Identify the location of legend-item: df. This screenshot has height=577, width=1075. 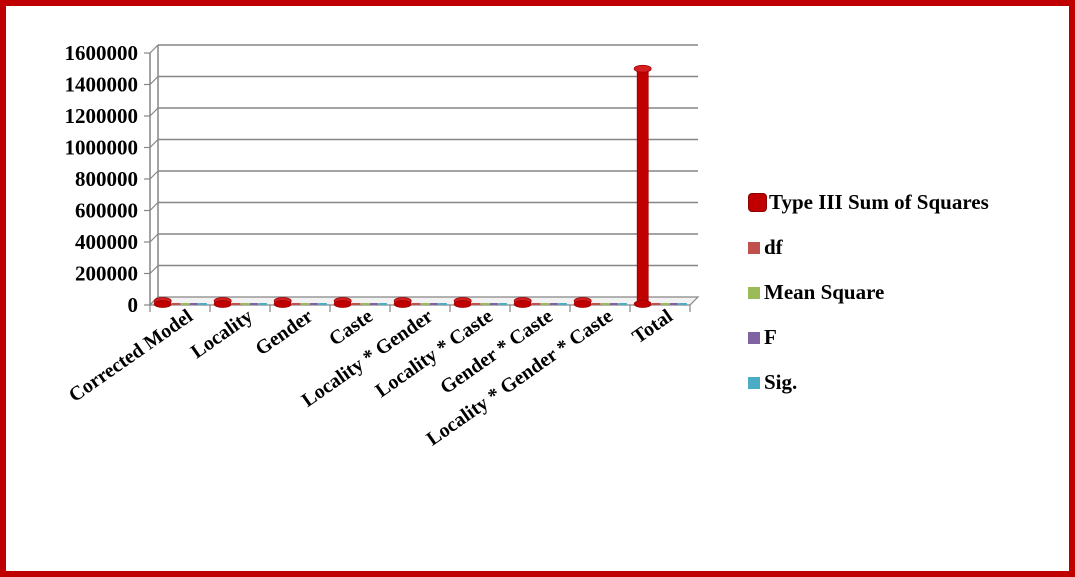
(868, 247).